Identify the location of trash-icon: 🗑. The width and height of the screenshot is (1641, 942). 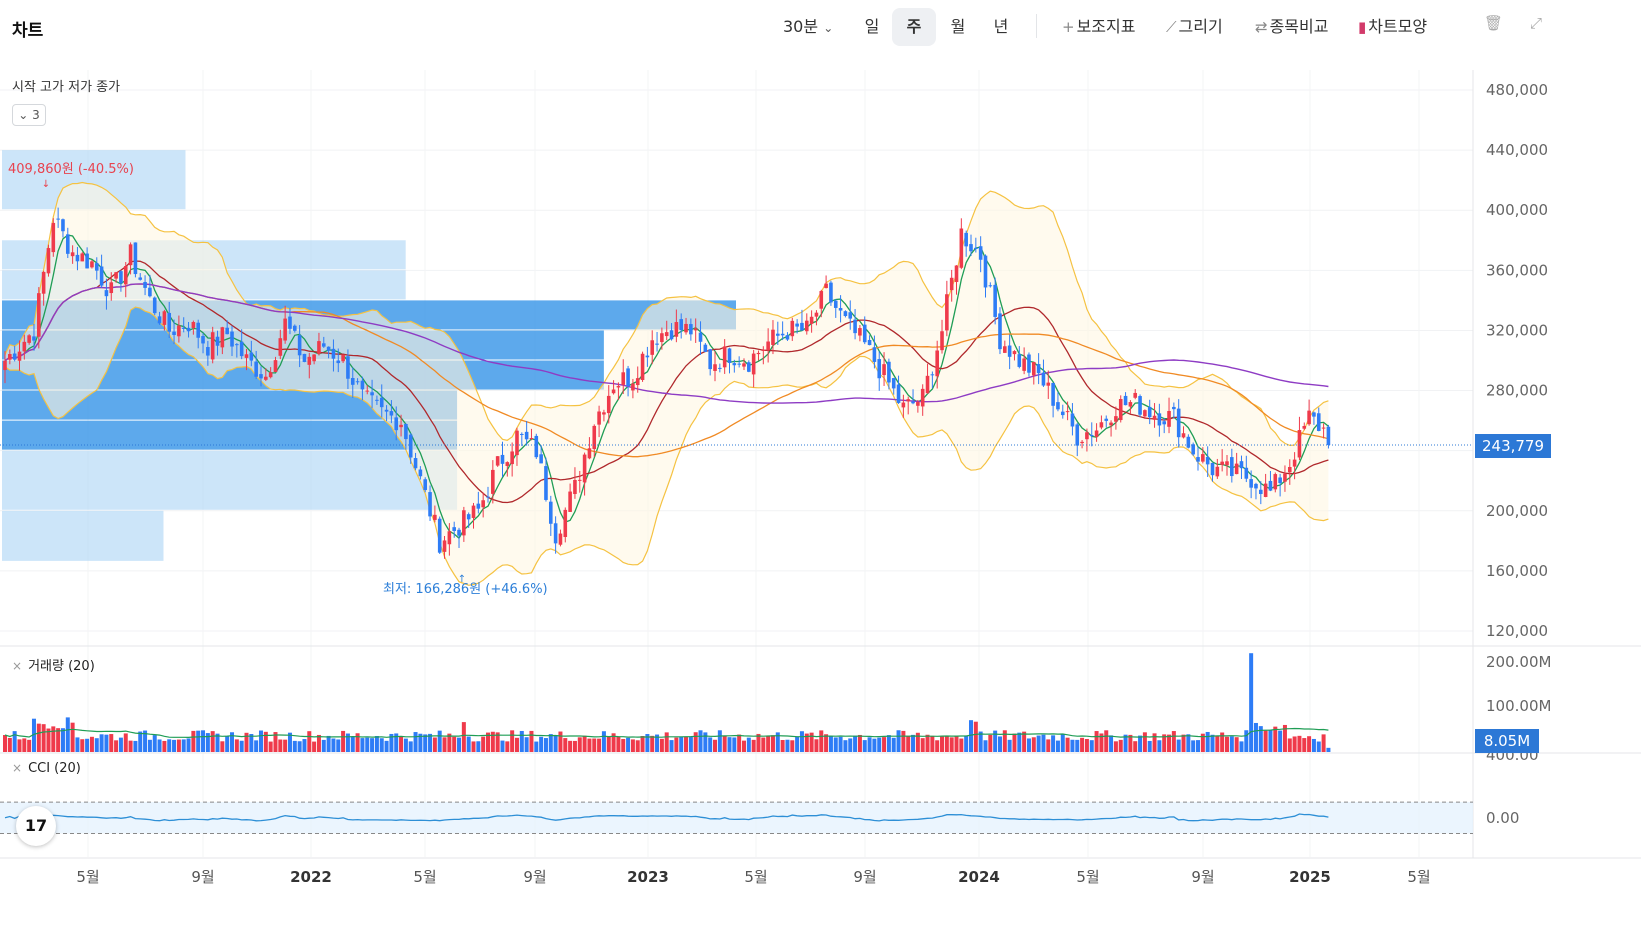
(1494, 23).